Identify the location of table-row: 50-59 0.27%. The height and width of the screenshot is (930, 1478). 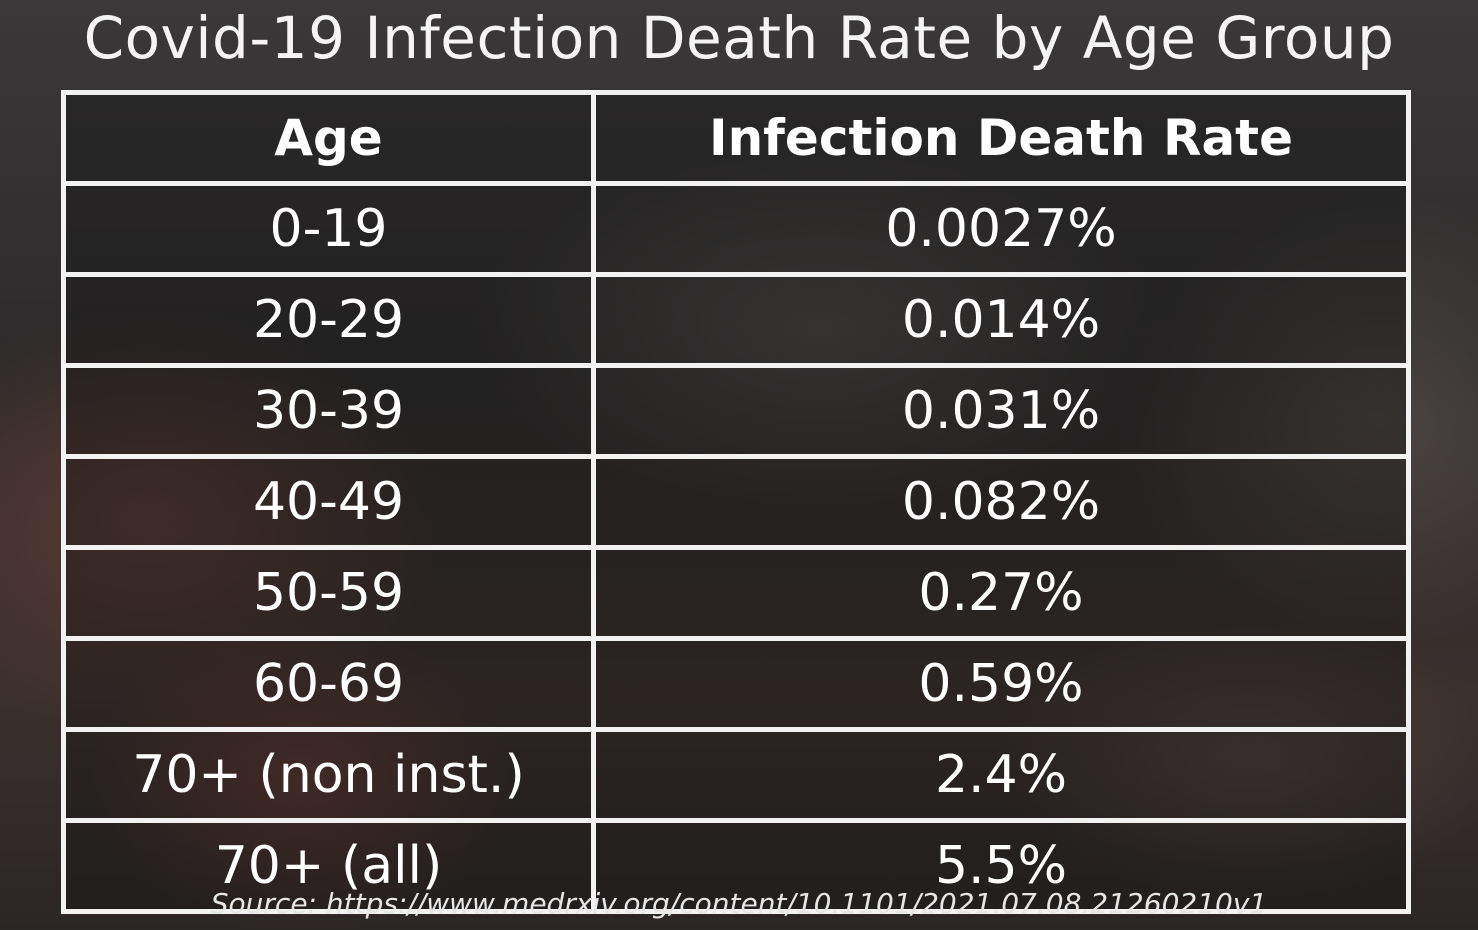
(736, 593).